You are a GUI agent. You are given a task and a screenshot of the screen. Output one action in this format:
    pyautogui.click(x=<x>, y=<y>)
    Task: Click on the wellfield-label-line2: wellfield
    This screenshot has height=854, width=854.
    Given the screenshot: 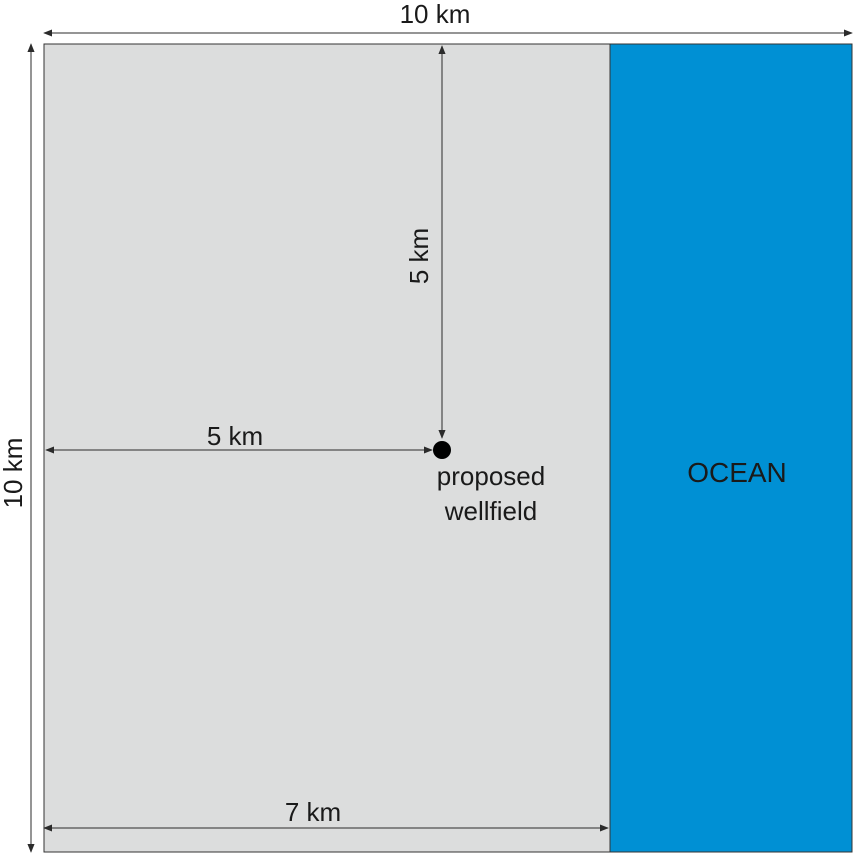 What is the action you would take?
    pyautogui.click(x=491, y=511)
    